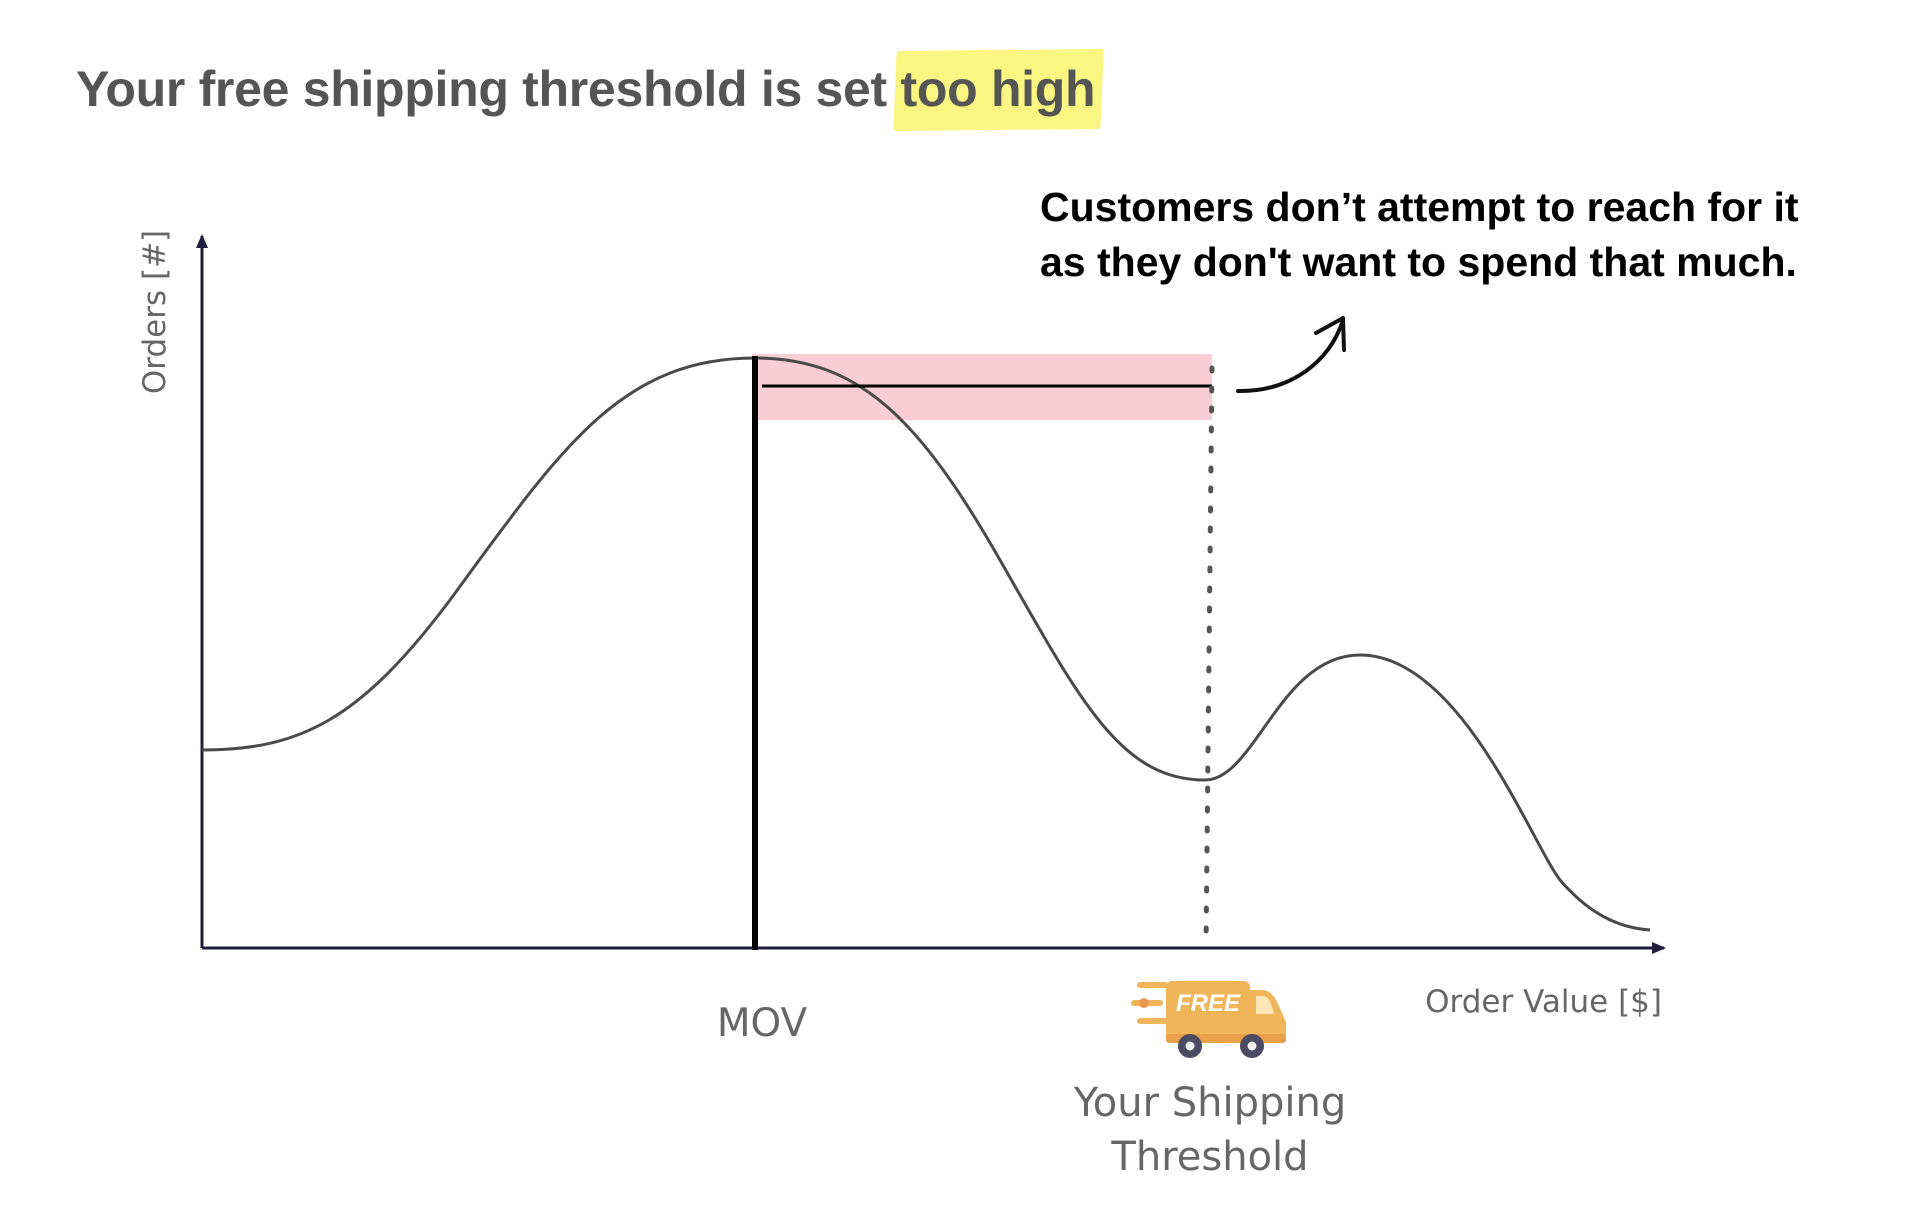 The image size is (1920, 1228). Describe the element at coordinates (488, 89) in the screenshot. I see `title-prefix: Your free shipping threshold is set` at that location.